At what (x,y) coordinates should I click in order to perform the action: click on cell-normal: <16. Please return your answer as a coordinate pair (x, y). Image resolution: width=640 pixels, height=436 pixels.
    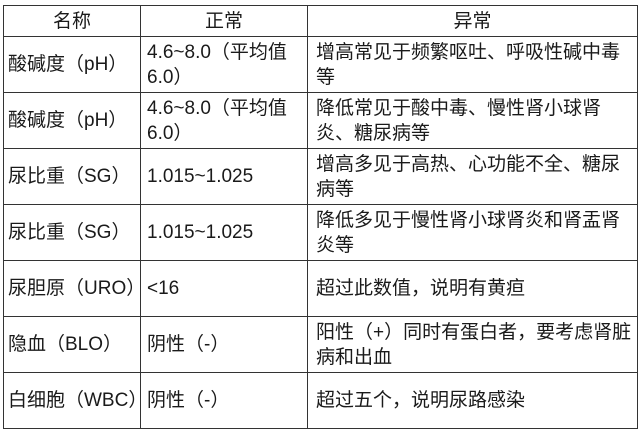
    Looking at the image, I should click on (224, 288).